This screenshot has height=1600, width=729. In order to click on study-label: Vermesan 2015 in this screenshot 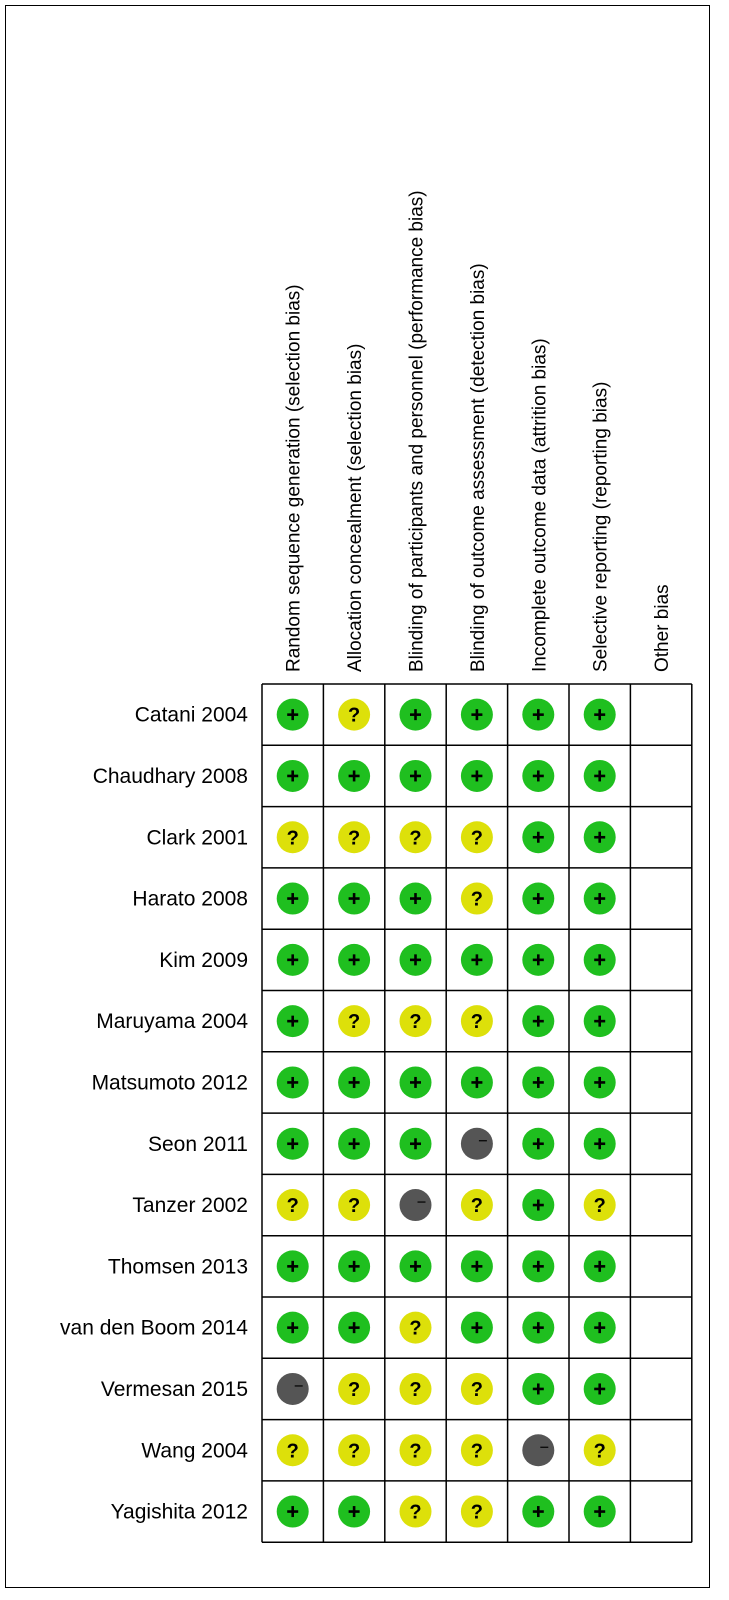, I will do `click(174, 1389)`.